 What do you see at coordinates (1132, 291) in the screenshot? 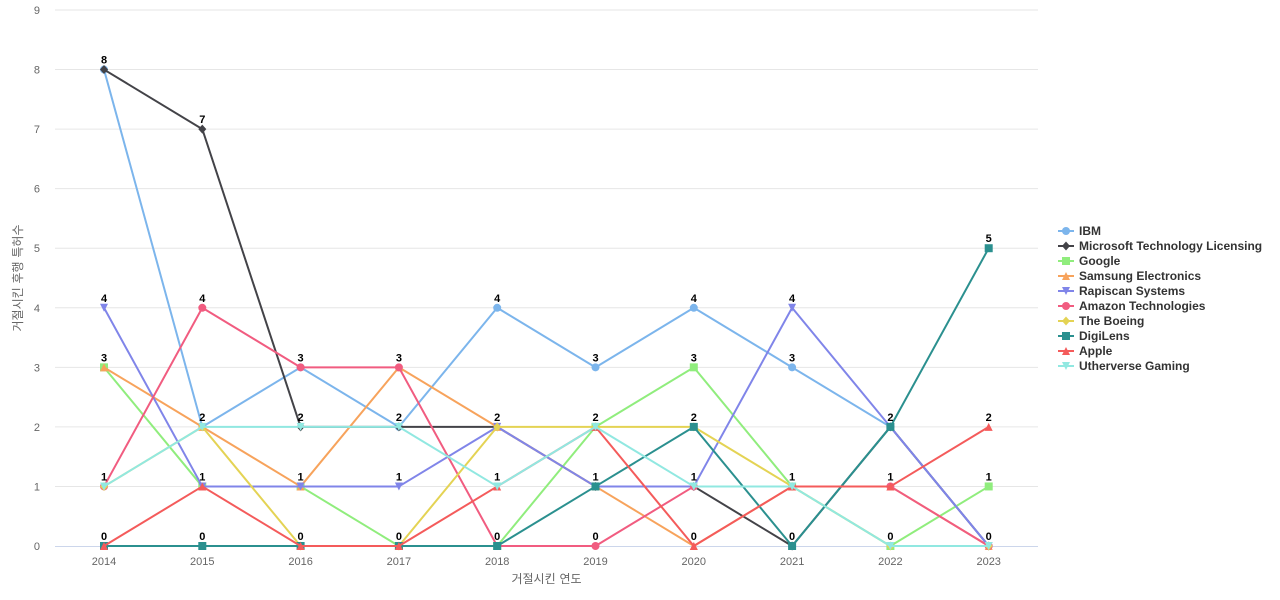
I see `legend-label: Rapiscan Systems` at bounding box center [1132, 291].